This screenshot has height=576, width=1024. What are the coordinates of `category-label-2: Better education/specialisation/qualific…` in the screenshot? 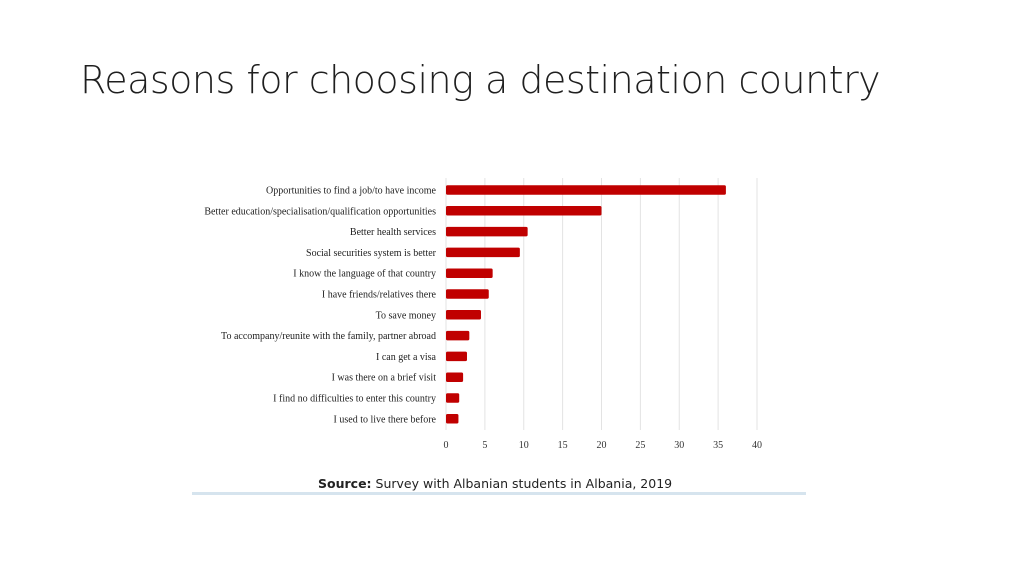 It's located at (320, 211).